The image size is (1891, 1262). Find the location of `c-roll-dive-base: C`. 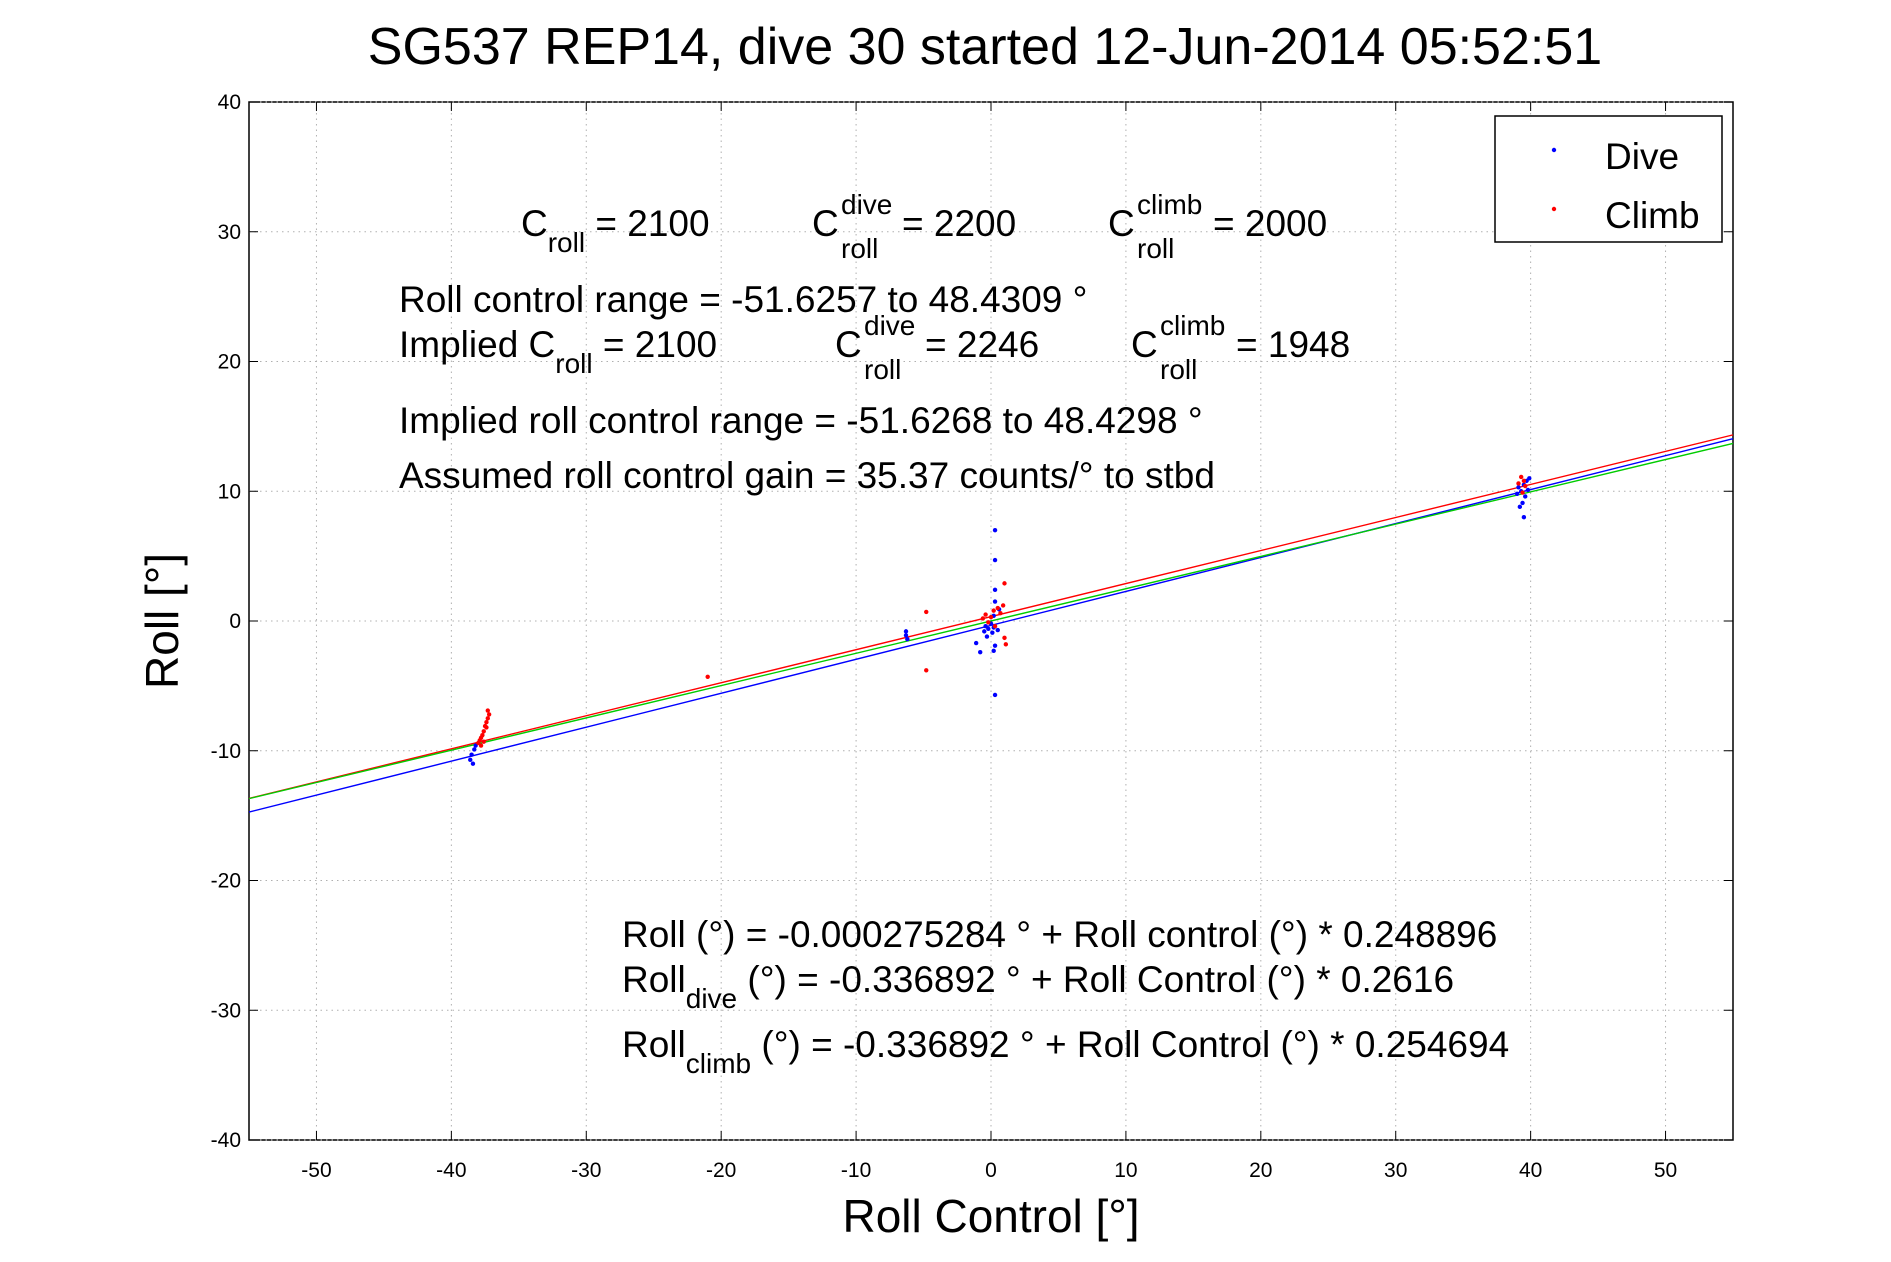

c-roll-dive-base: C is located at coordinates (825, 223).